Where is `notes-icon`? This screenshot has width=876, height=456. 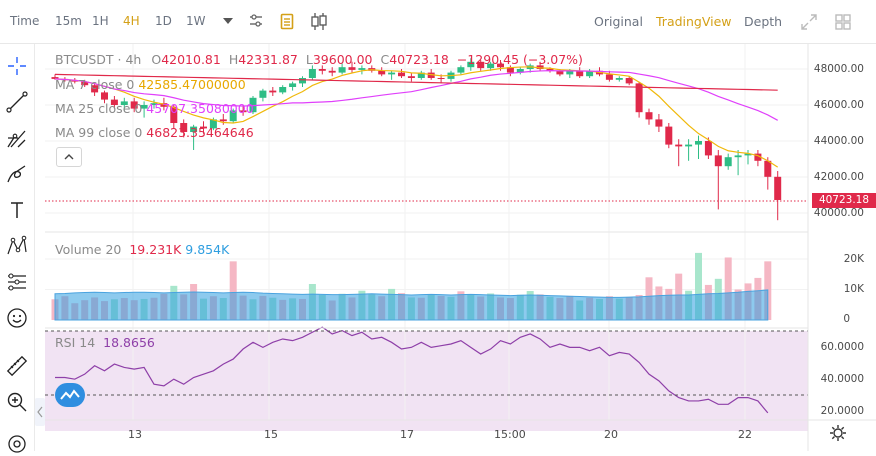 notes-icon is located at coordinates (287, 21).